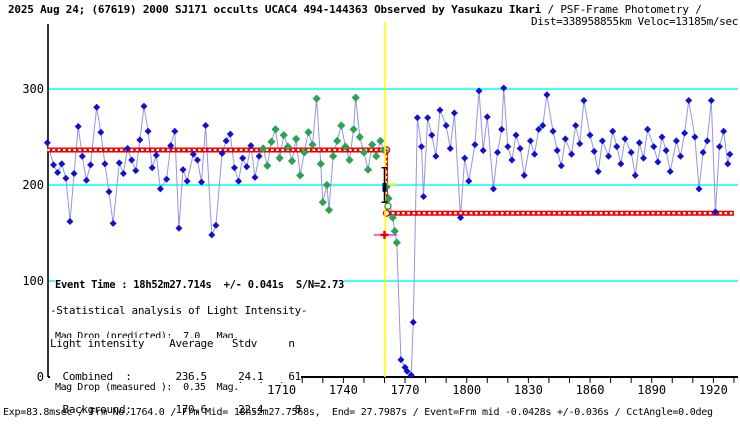 The image size is (740, 425). What do you see at coordinates (33, 89) in the screenshot?
I see `svg-text: 300` at bounding box center [33, 89].